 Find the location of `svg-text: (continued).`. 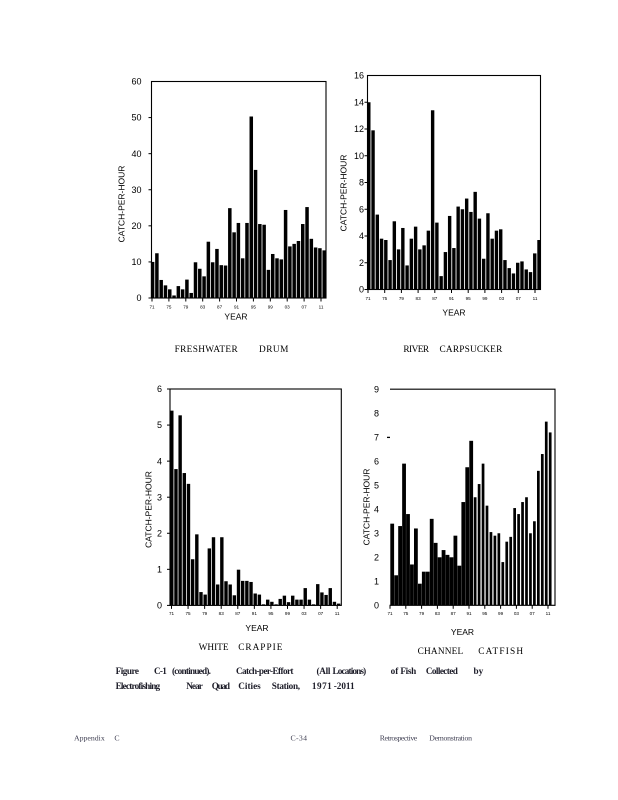

svg-text: (continued). is located at coordinates (191, 671).